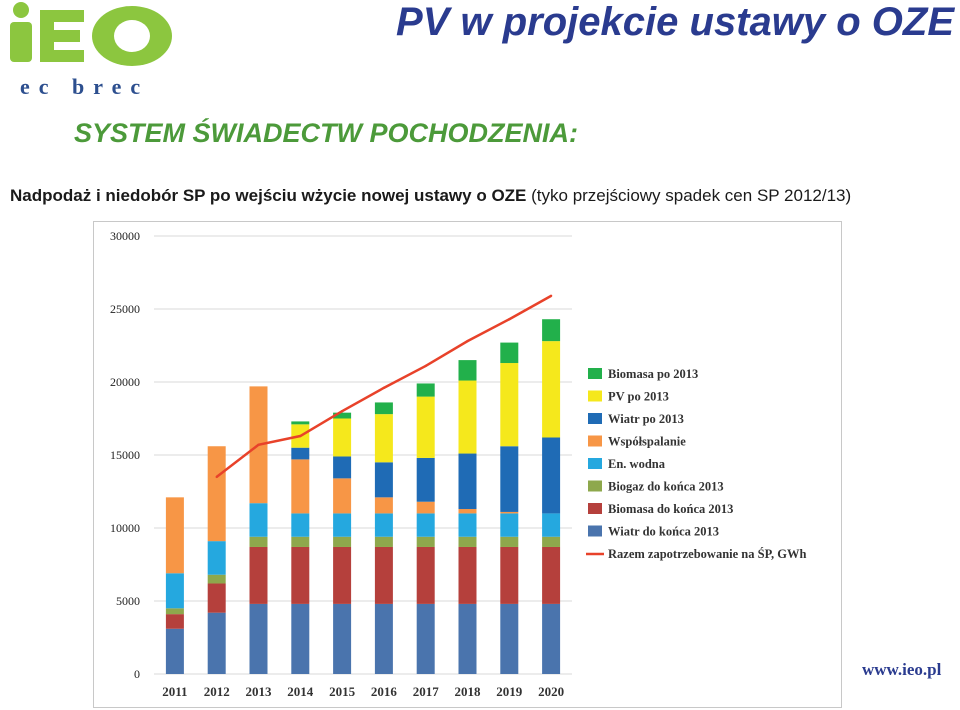  I want to click on x-tick-label: 2014, so click(300, 691).